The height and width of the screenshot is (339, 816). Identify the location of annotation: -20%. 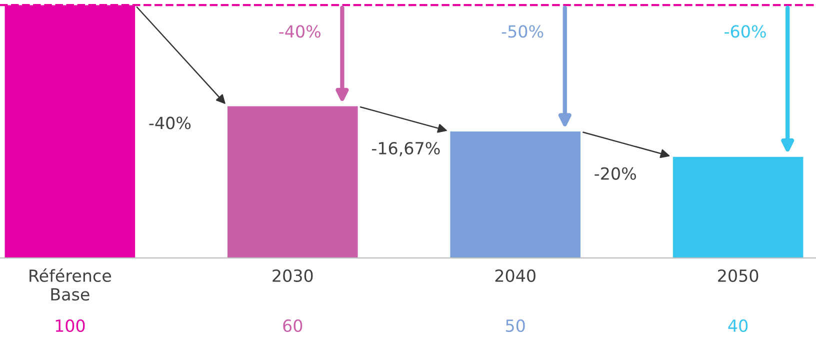
(615, 173).